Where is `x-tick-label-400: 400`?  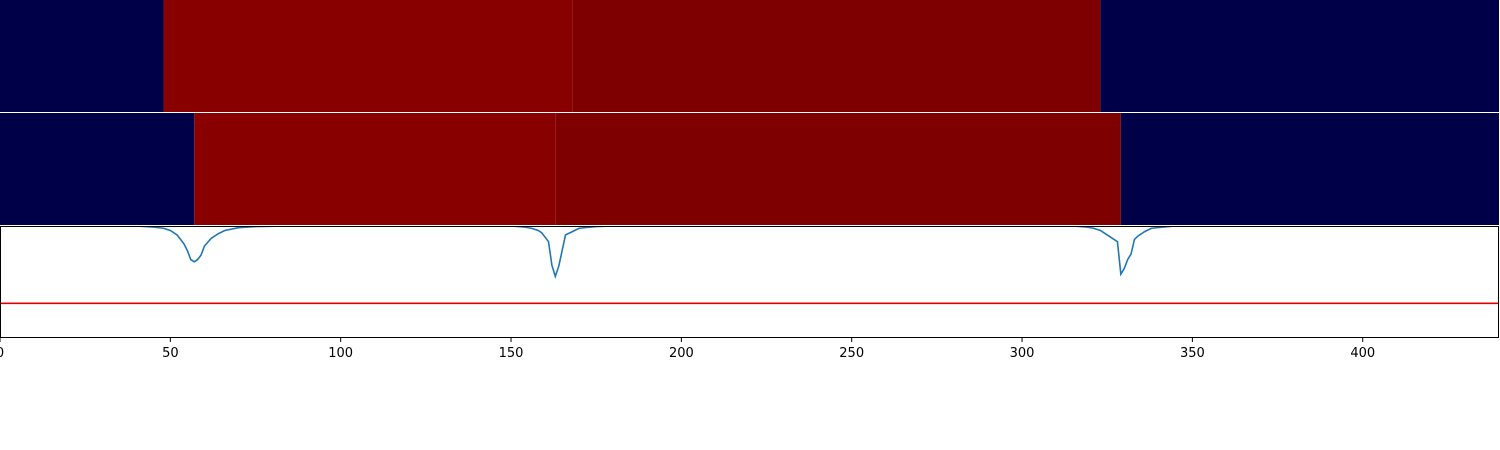 x-tick-label-400: 400 is located at coordinates (1362, 353).